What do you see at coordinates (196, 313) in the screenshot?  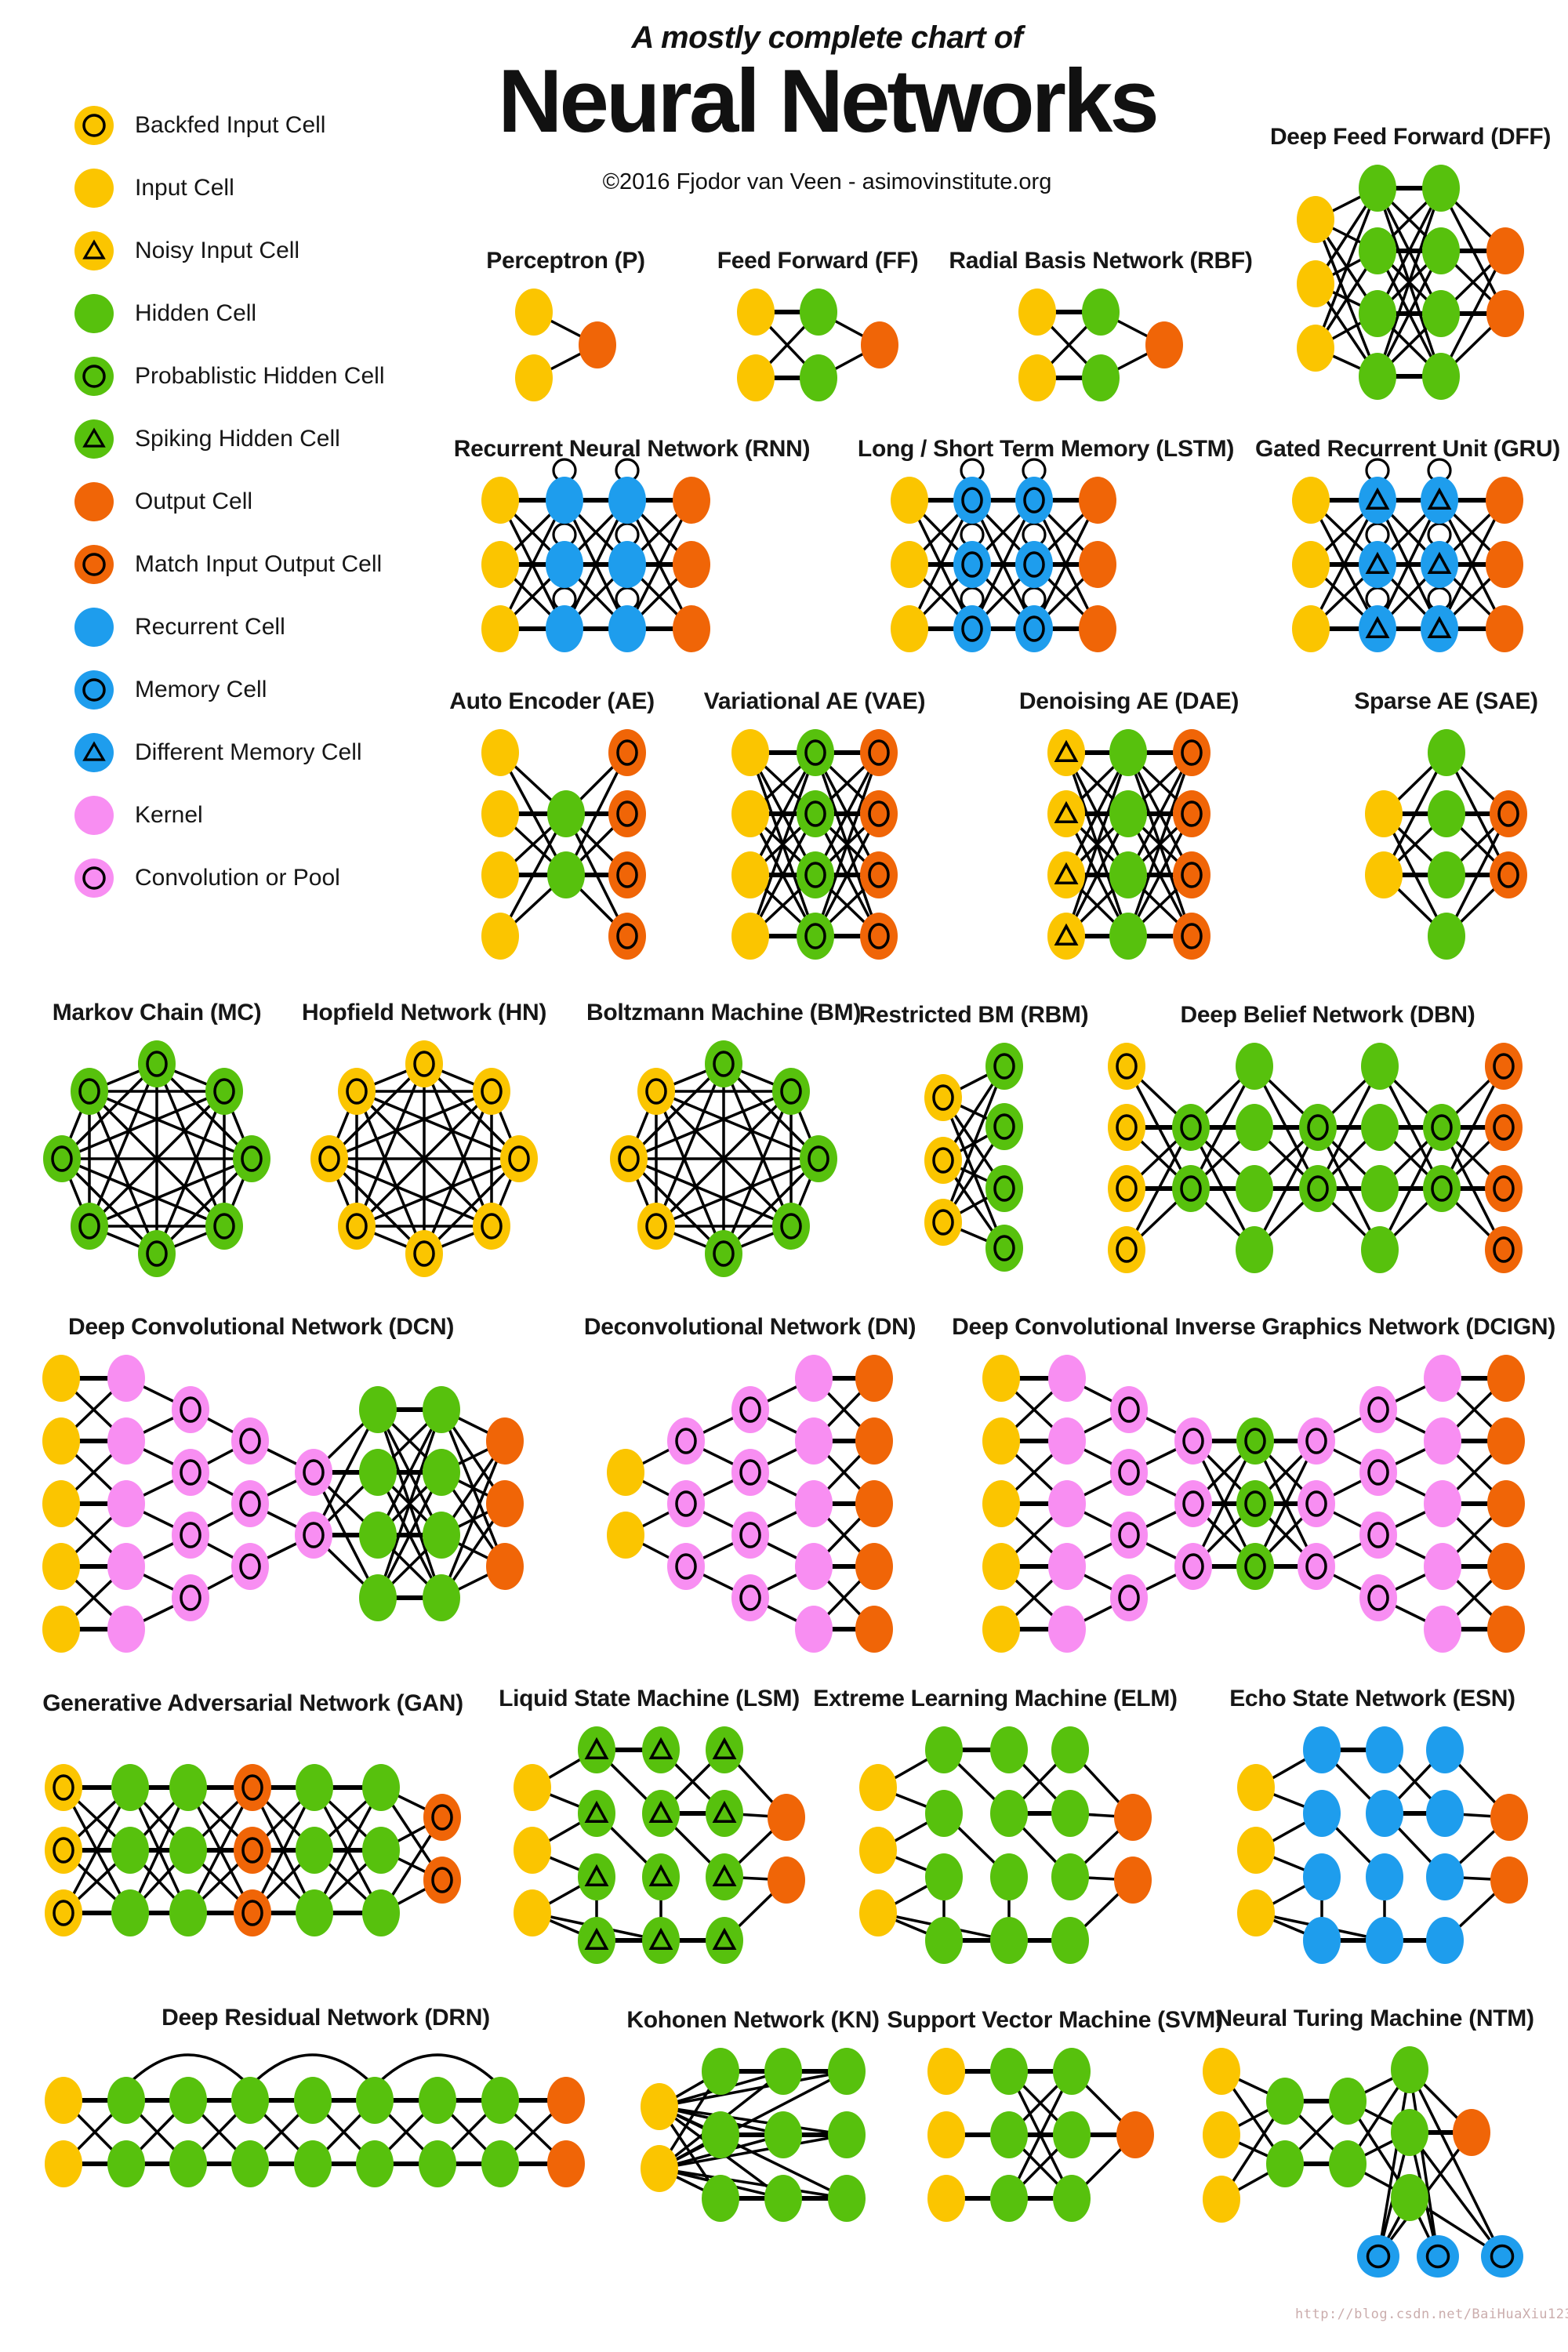 I see `legend-label: Hidden Cell` at bounding box center [196, 313].